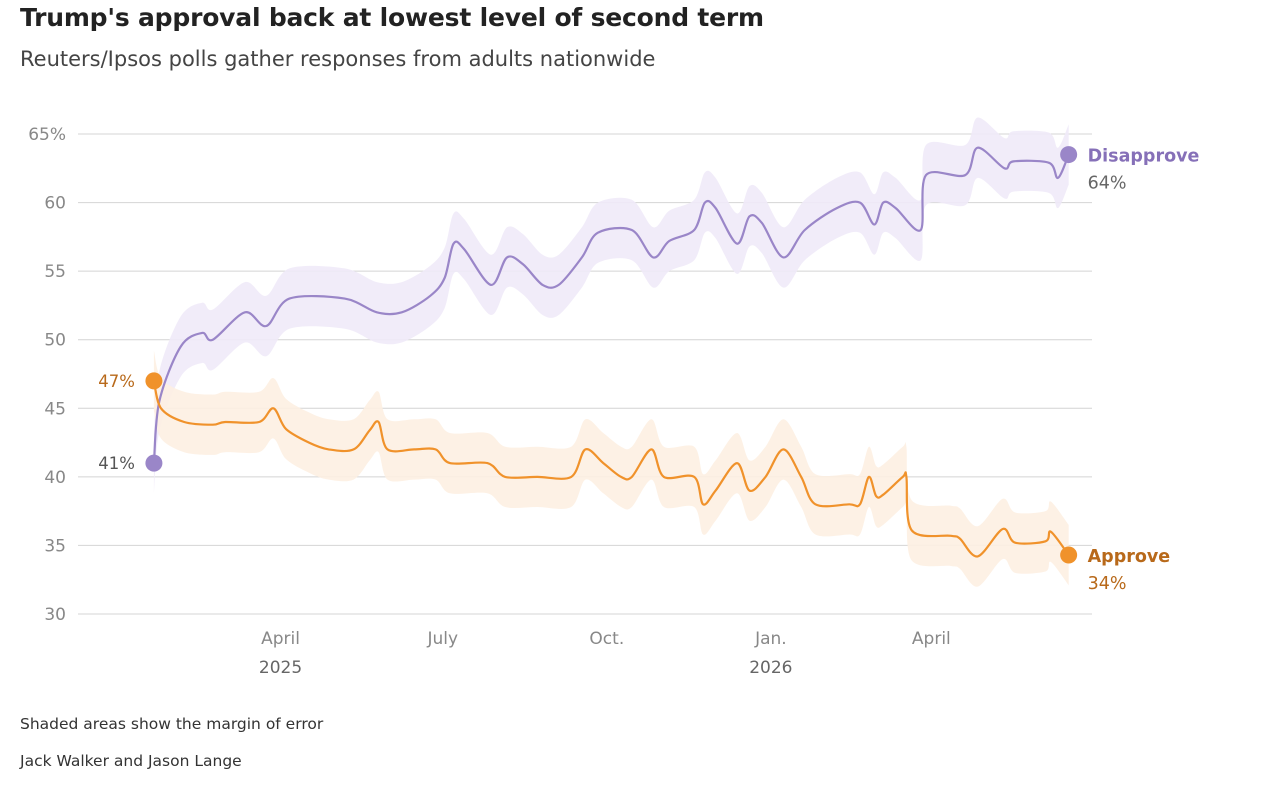 This screenshot has width=1282, height=800. I want to click on approve-series-name: Approve, so click(1129, 557).